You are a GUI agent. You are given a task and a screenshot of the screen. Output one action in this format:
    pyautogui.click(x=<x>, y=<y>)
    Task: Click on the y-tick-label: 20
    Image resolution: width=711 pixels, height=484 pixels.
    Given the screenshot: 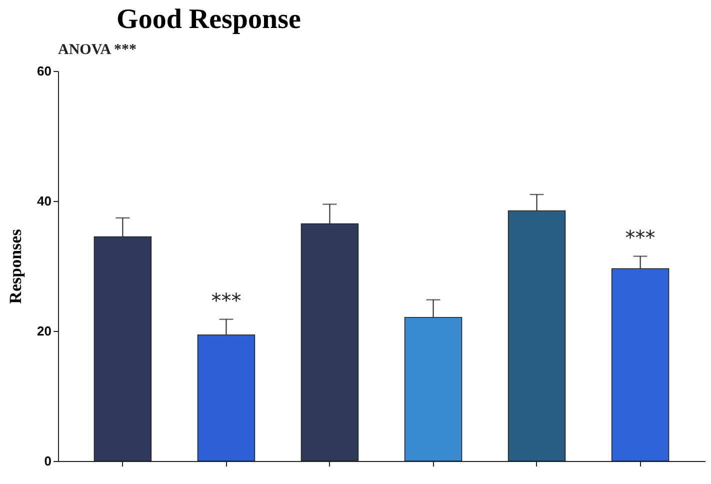 What is the action you would take?
    pyautogui.click(x=44, y=331)
    